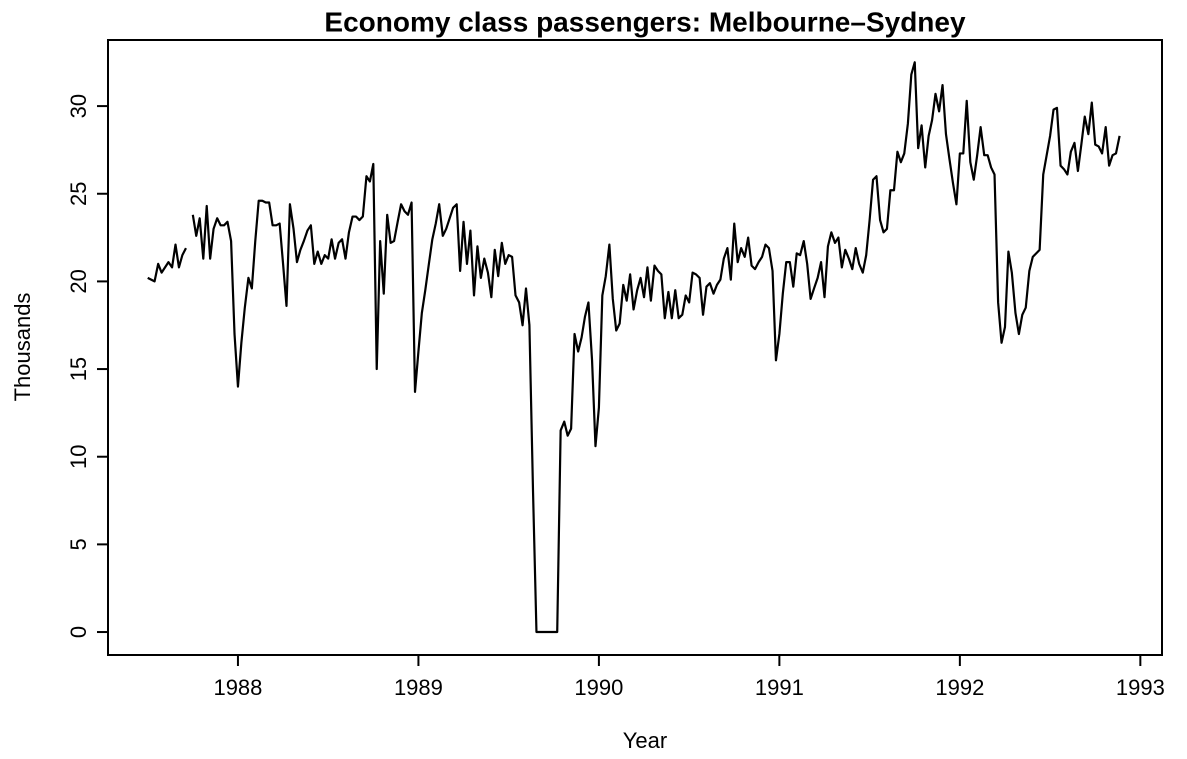  I want to click on x-tick-label: 1988, so click(237, 687).